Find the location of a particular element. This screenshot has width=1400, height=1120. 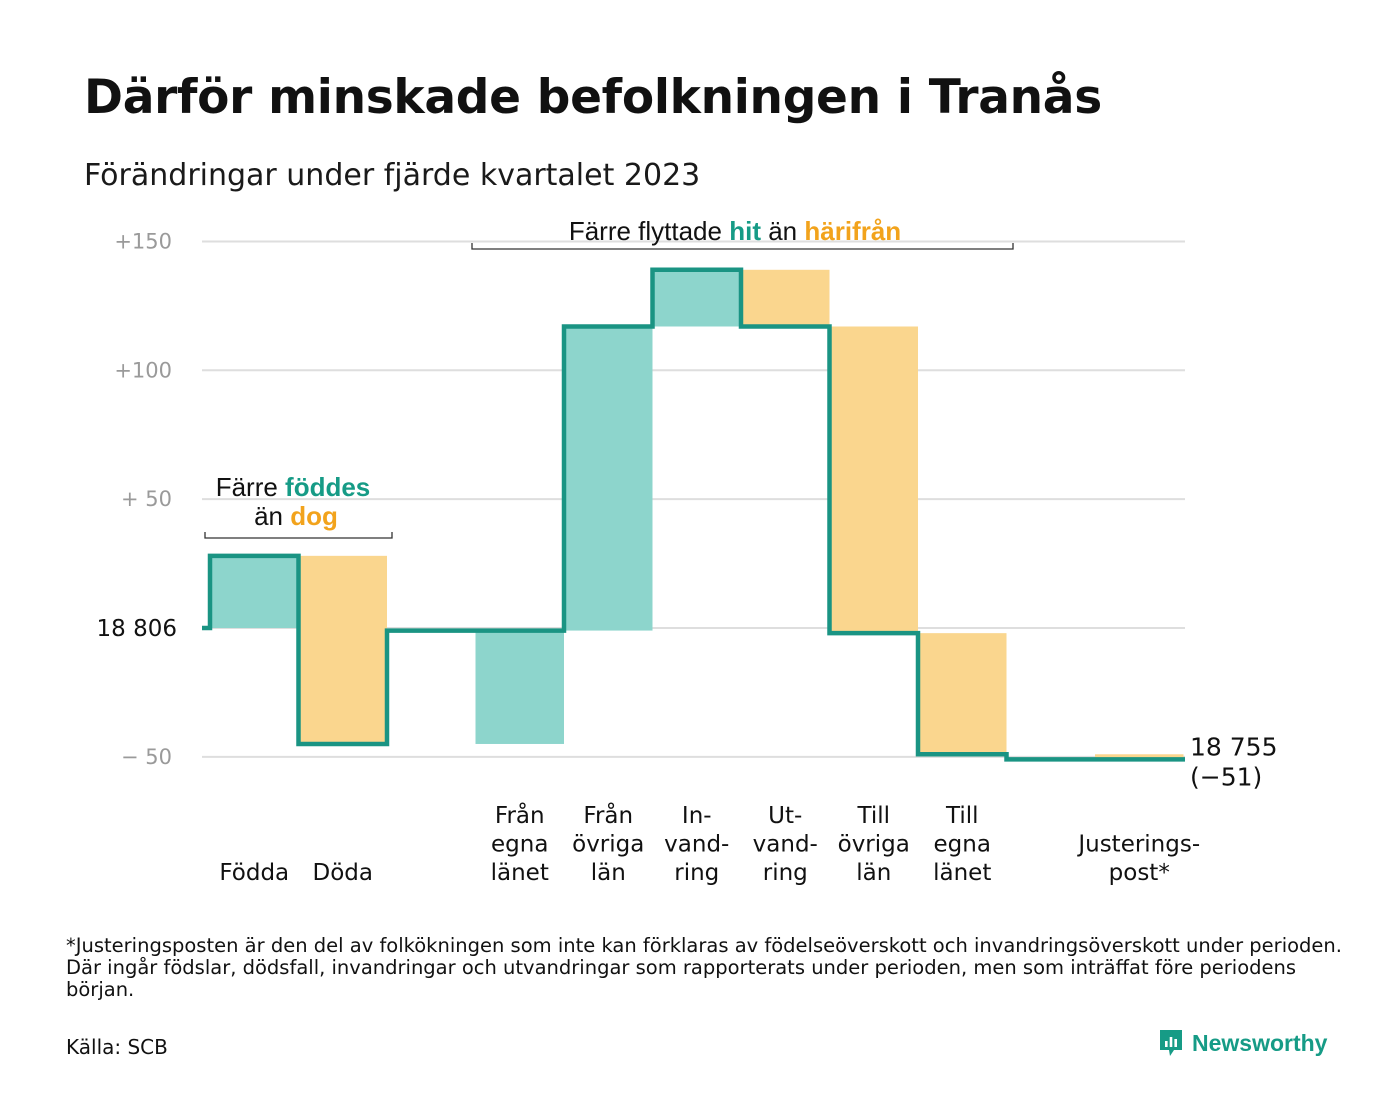

category-label: Ut- is located at coordinates (785, 816).